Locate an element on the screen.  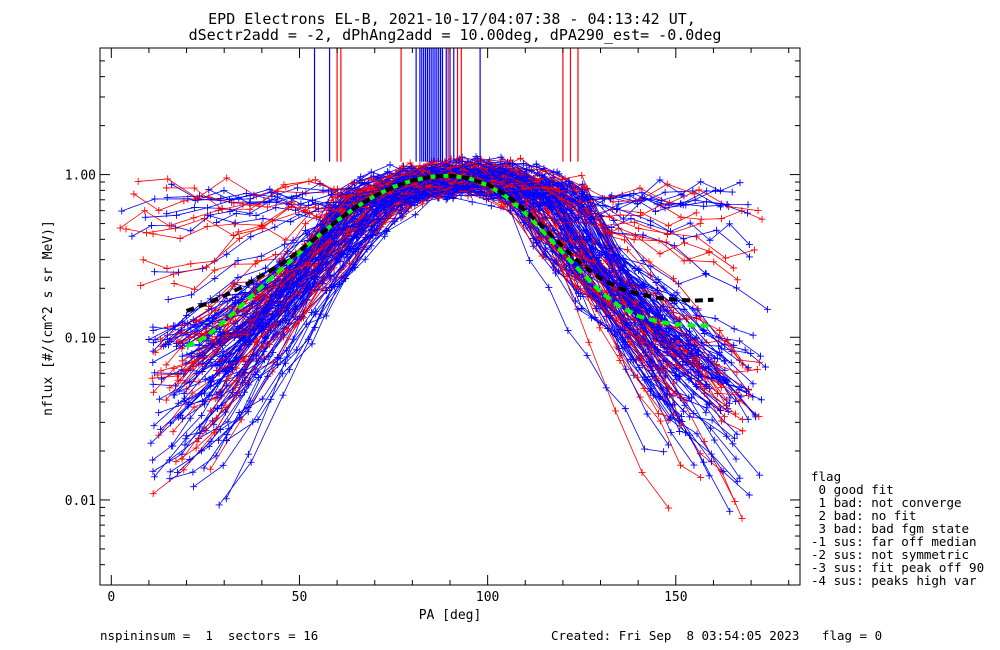
x-tick-label: 100 is located at coordinates (487, 597).